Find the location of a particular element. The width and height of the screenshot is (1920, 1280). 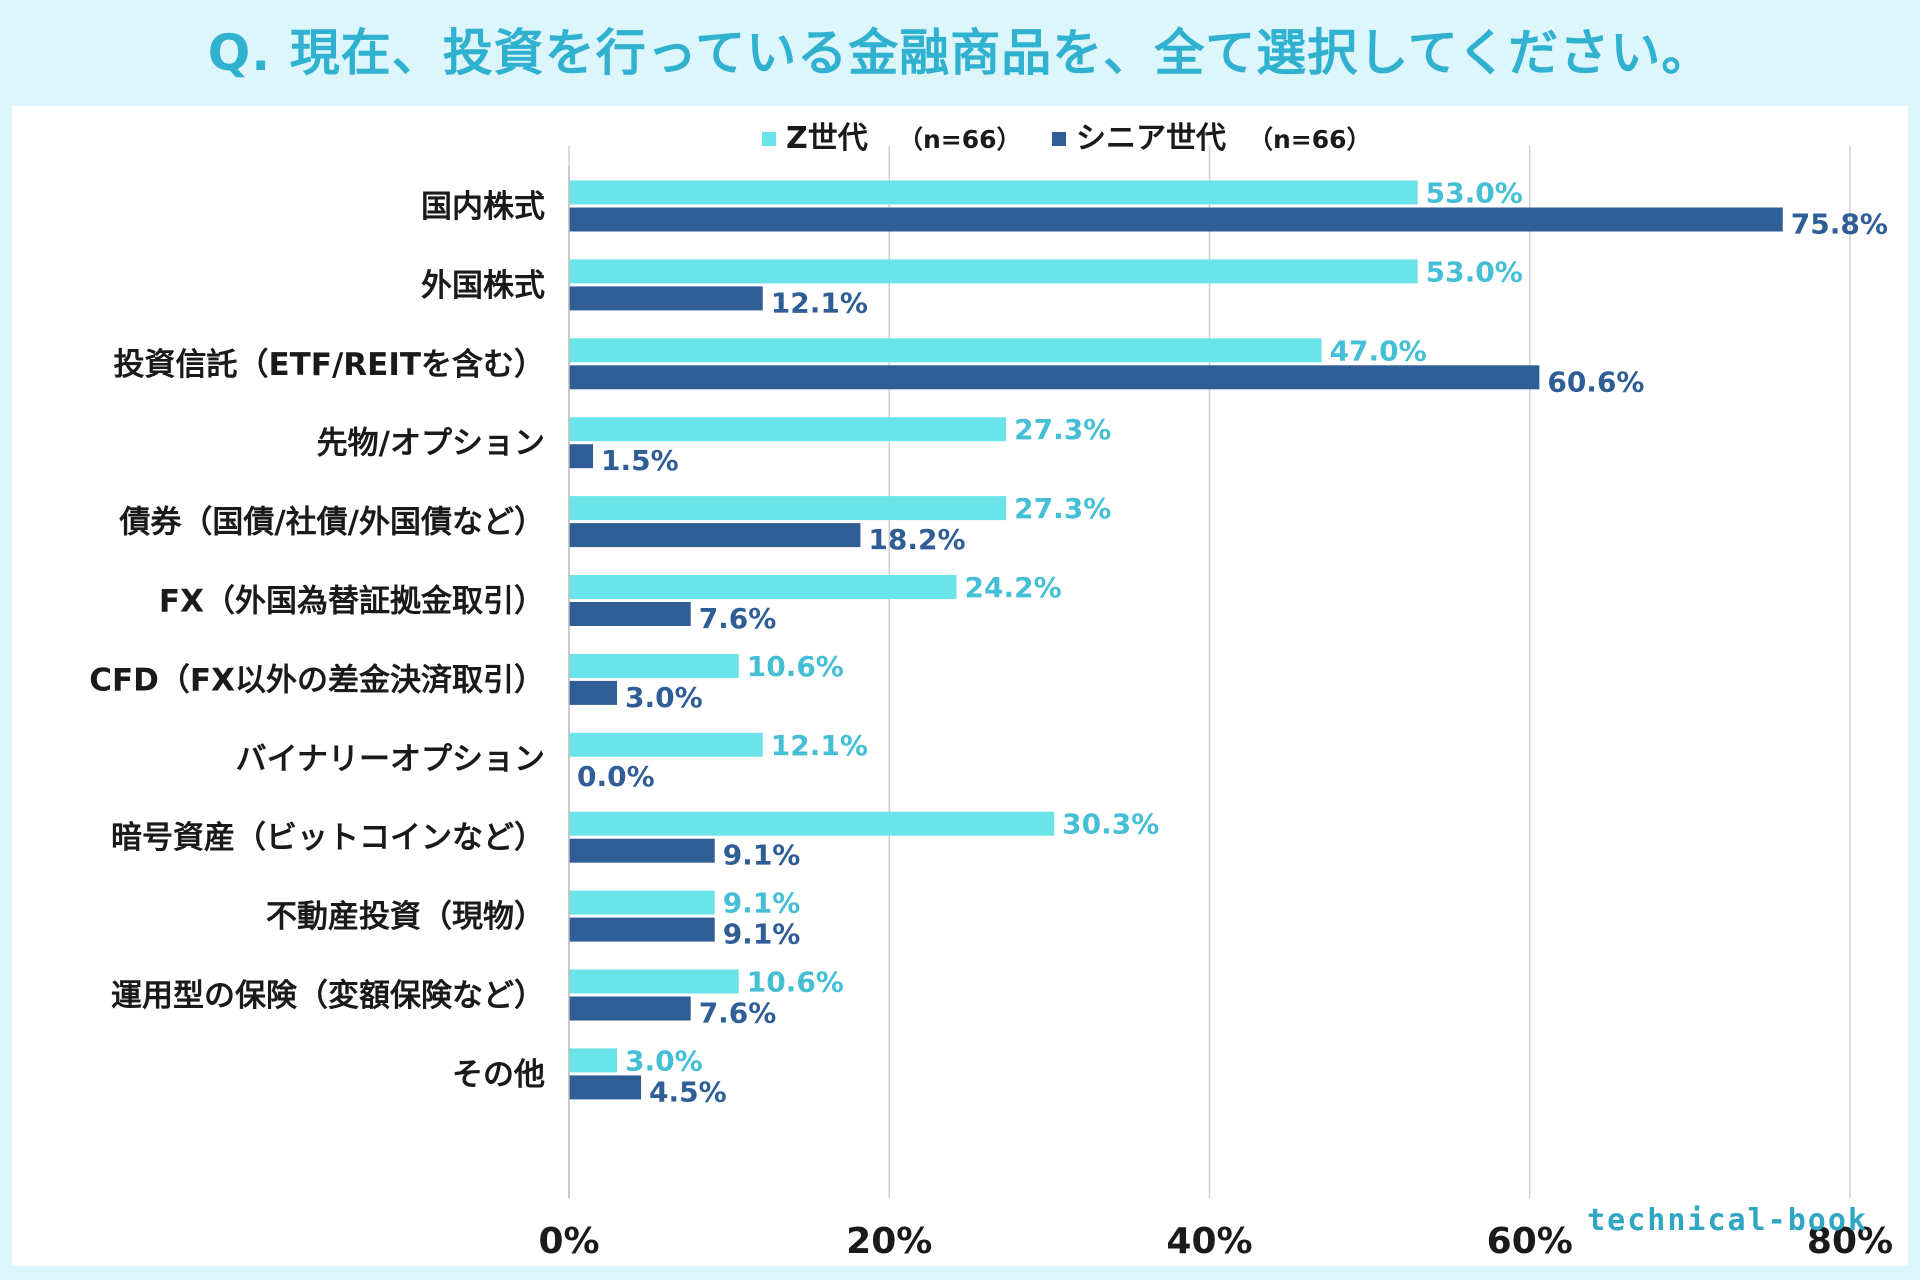

category-label: 債券（国債/社債/外国債など） is located at coordinates (331, 523).